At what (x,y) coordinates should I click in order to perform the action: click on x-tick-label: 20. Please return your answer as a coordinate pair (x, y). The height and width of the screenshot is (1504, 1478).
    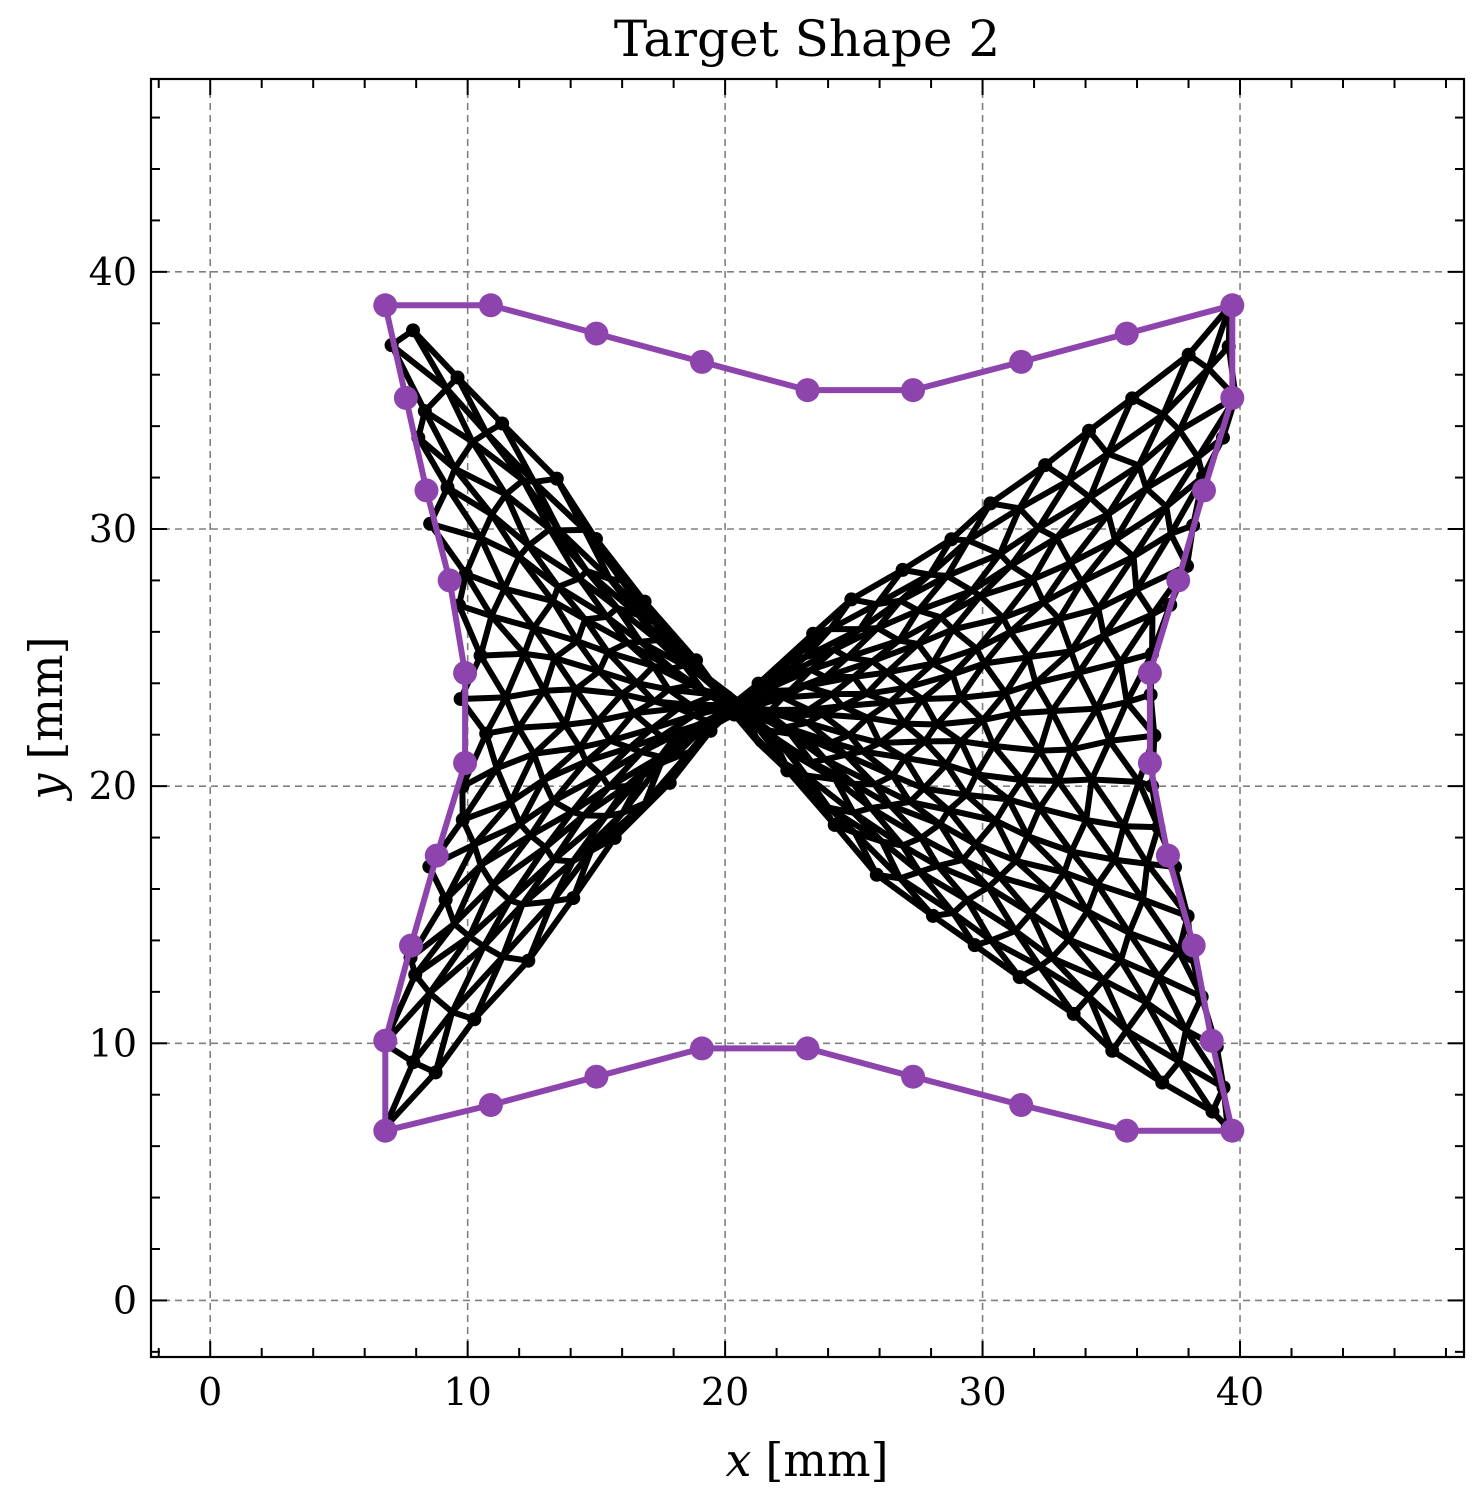
    Looking at the image, I should click on (725, 1392).